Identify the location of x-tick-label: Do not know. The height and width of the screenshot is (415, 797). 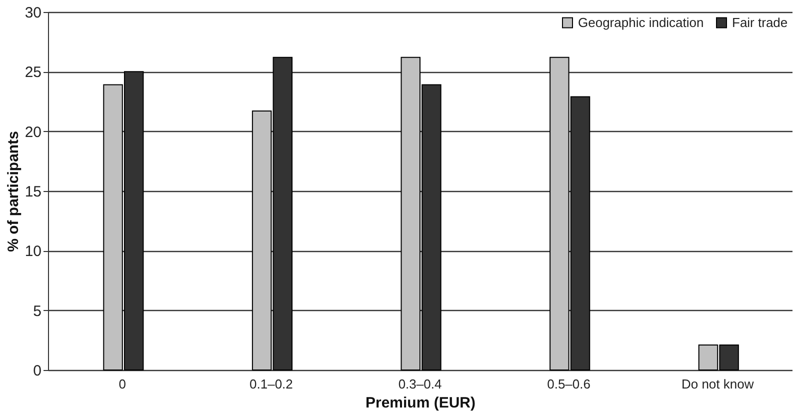
(717, 384).